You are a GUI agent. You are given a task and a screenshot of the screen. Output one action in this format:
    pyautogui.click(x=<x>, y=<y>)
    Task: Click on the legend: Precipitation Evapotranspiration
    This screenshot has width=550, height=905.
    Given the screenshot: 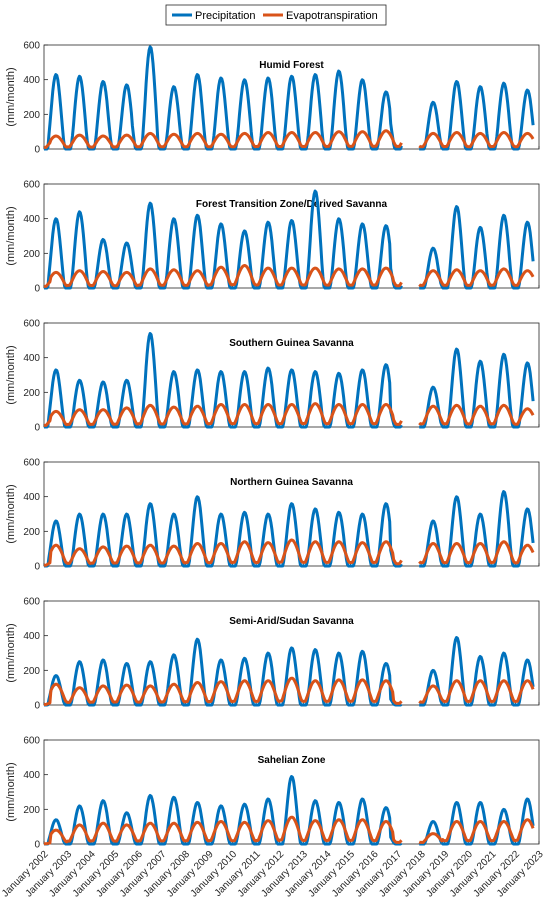 What is the action you would take?
    pyautogui.click(x=276, y=15)
    